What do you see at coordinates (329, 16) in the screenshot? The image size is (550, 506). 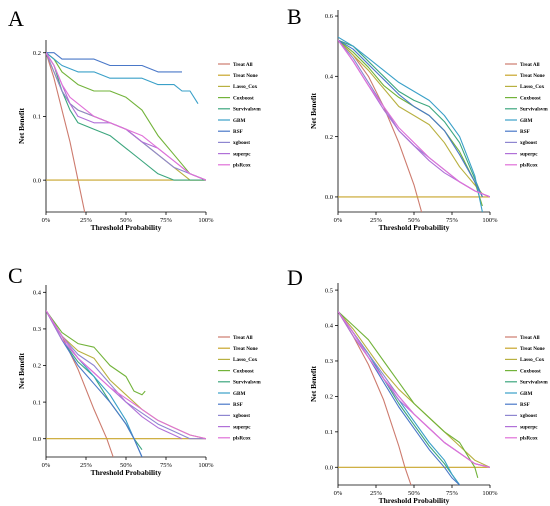 I see `y-tick-label: 0.6` at bounding box center [329, 16].